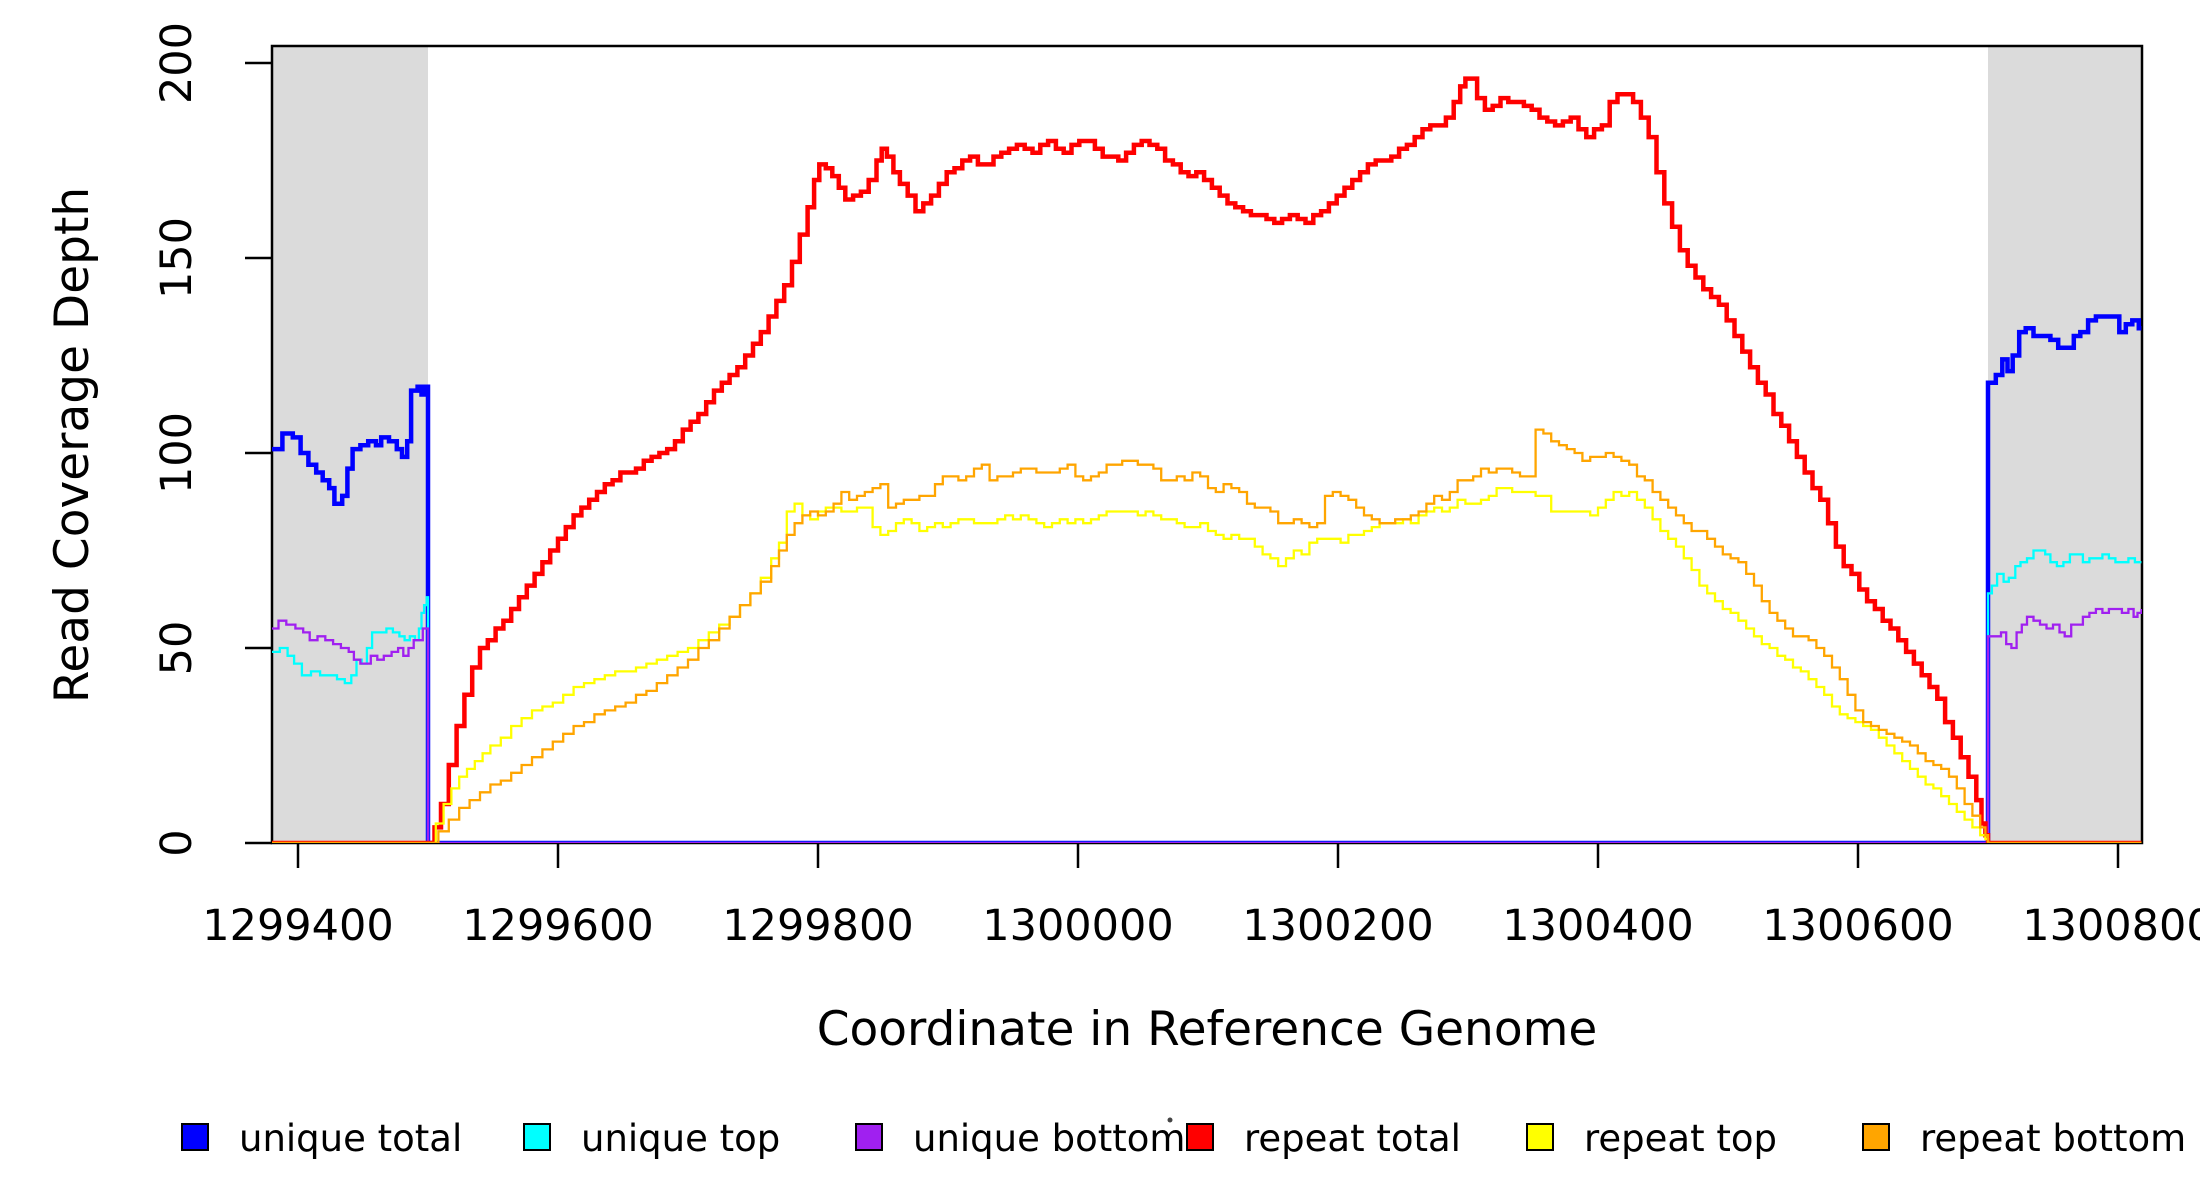  I want to click on x-tick-label: 1299800, so click(818, 926).